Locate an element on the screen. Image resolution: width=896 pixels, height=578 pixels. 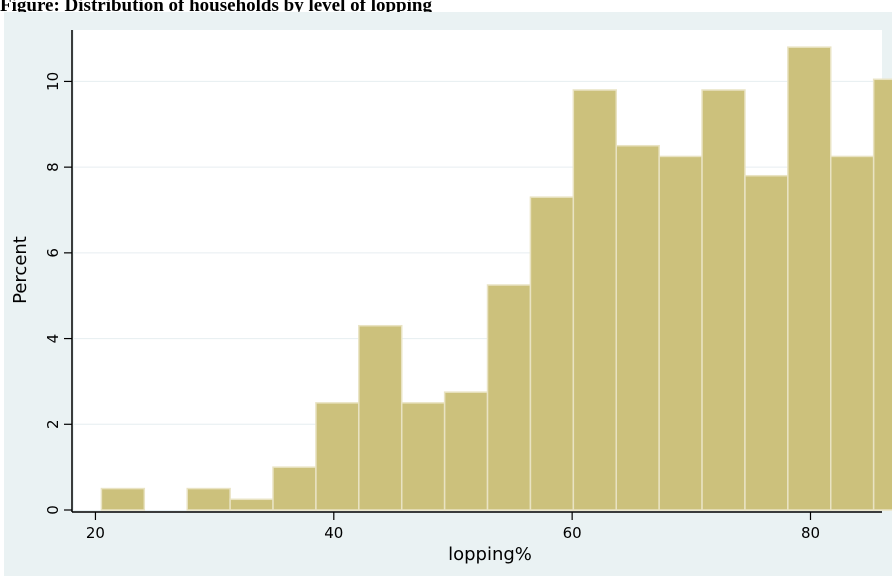
x-tick-label: 20 is located at coordinates (95, 533).